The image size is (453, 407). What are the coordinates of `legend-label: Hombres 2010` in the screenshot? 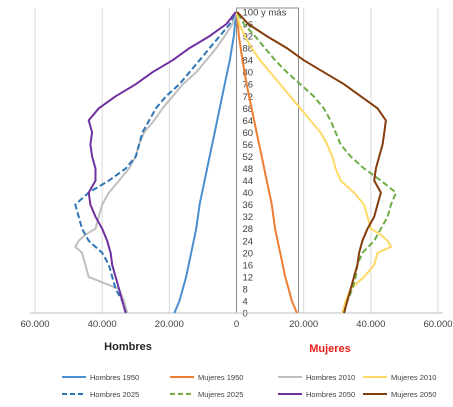 It's located at (330, 377).